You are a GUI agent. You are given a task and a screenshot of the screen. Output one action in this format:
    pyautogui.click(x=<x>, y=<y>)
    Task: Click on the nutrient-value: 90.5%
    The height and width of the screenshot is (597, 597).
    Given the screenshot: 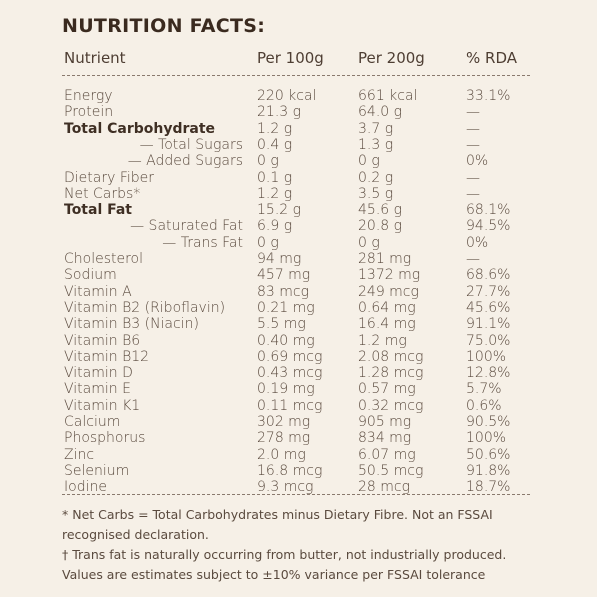 What is the action you would take?
    pyautogui.click(x=488, y=422)
    